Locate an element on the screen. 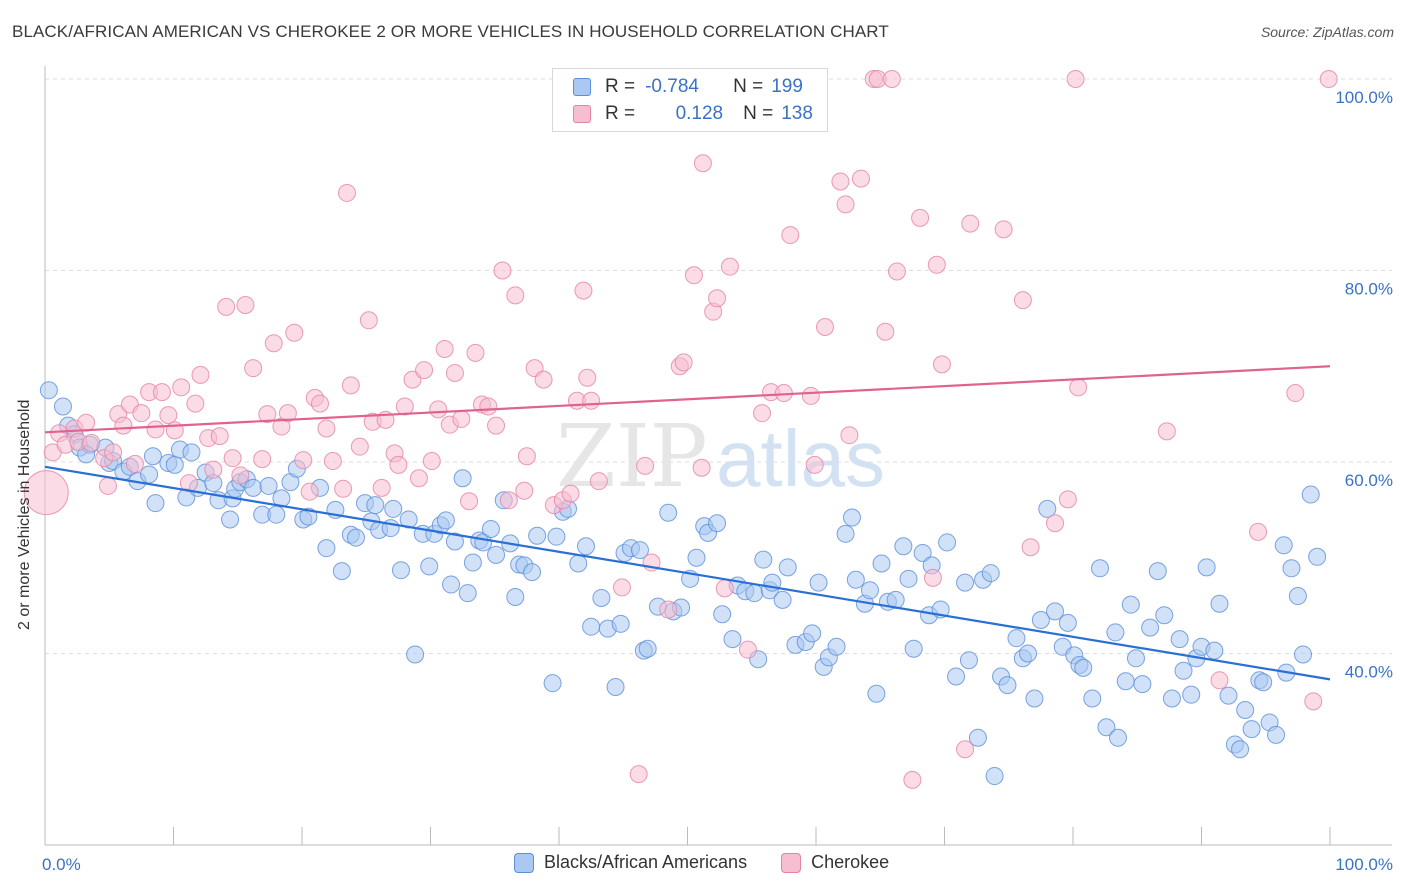 This screenshot has width=1406, height=892. y-tick-label: 100.0% is located at coordinates (1364, 97).